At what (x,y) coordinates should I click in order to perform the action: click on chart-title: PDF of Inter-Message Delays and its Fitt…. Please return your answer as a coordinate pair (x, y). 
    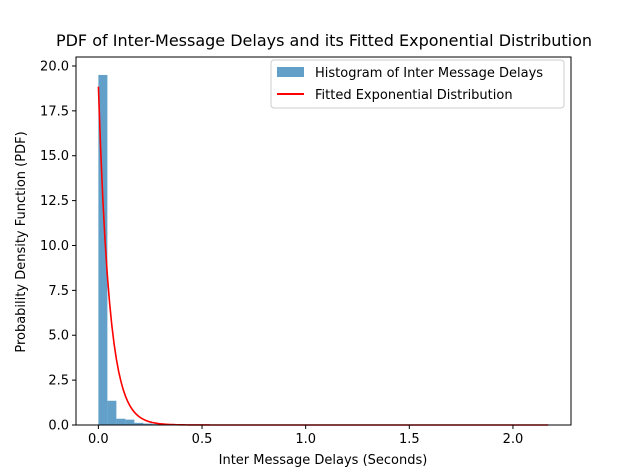
    Looking at the image, I should click on (324, 40).